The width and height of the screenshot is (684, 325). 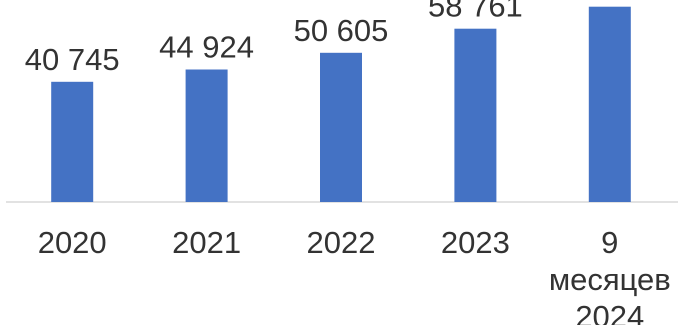 I want to click on x-tick-label-0-line-0: 2020, so click(x=72, y=242).